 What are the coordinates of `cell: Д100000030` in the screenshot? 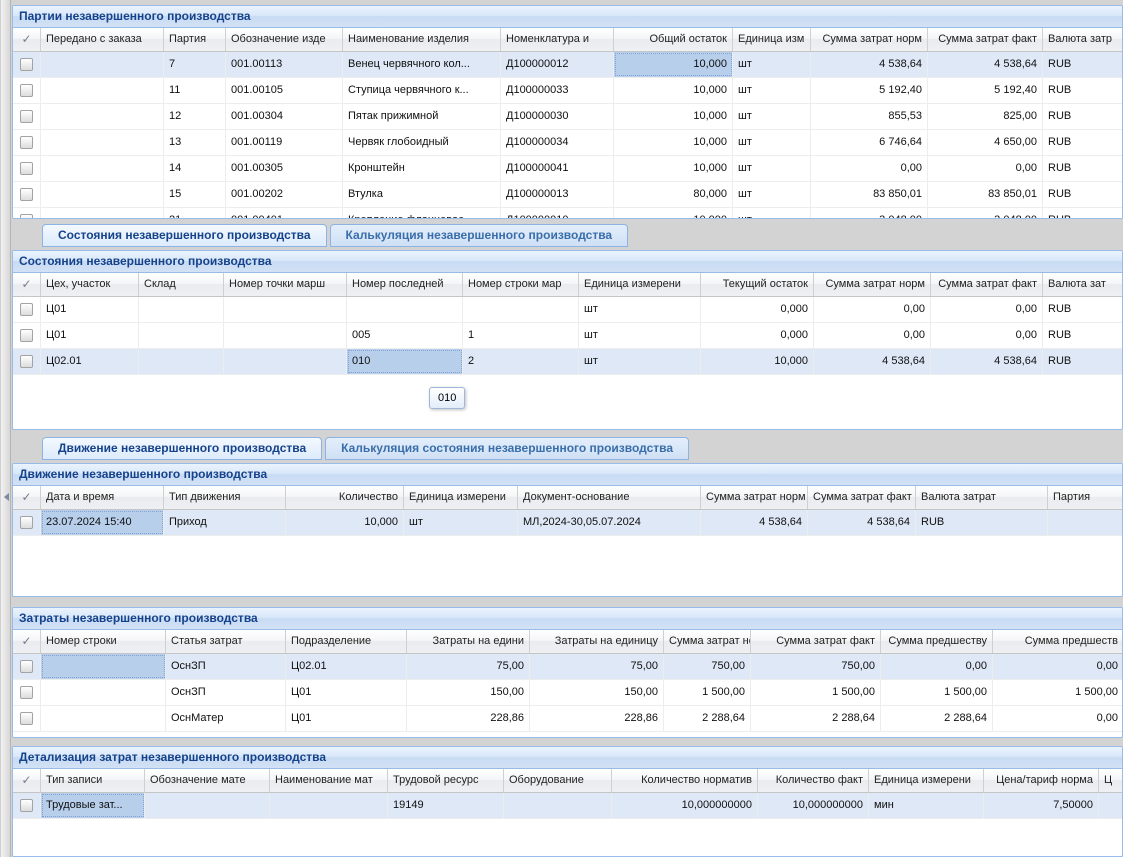 It's located at (557, 116).